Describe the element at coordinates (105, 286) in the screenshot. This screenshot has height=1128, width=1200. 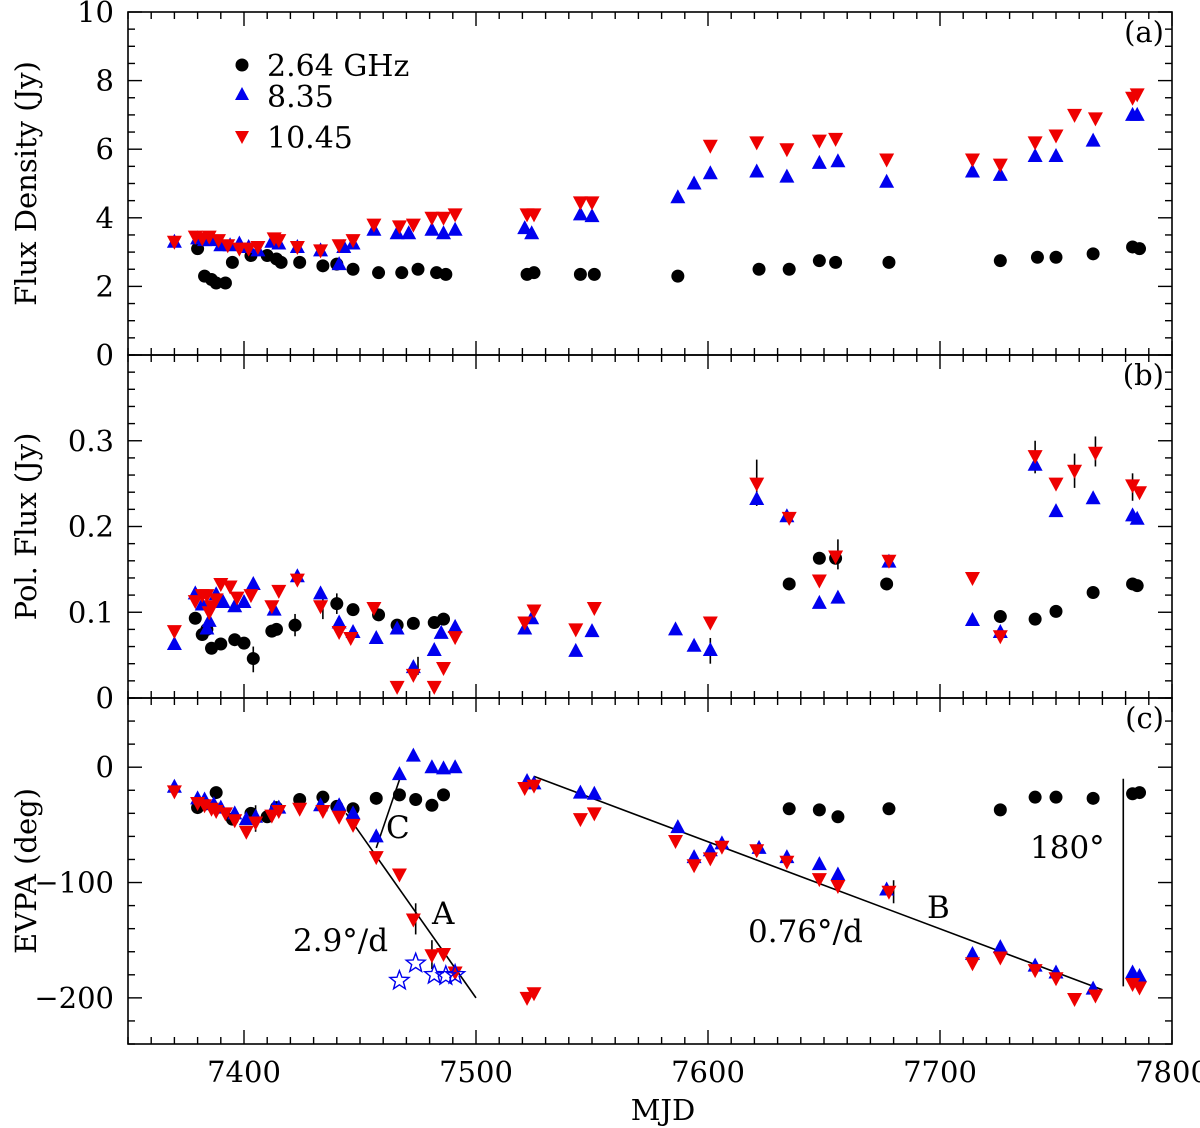
I see `y-tick-label: 2` at that location.